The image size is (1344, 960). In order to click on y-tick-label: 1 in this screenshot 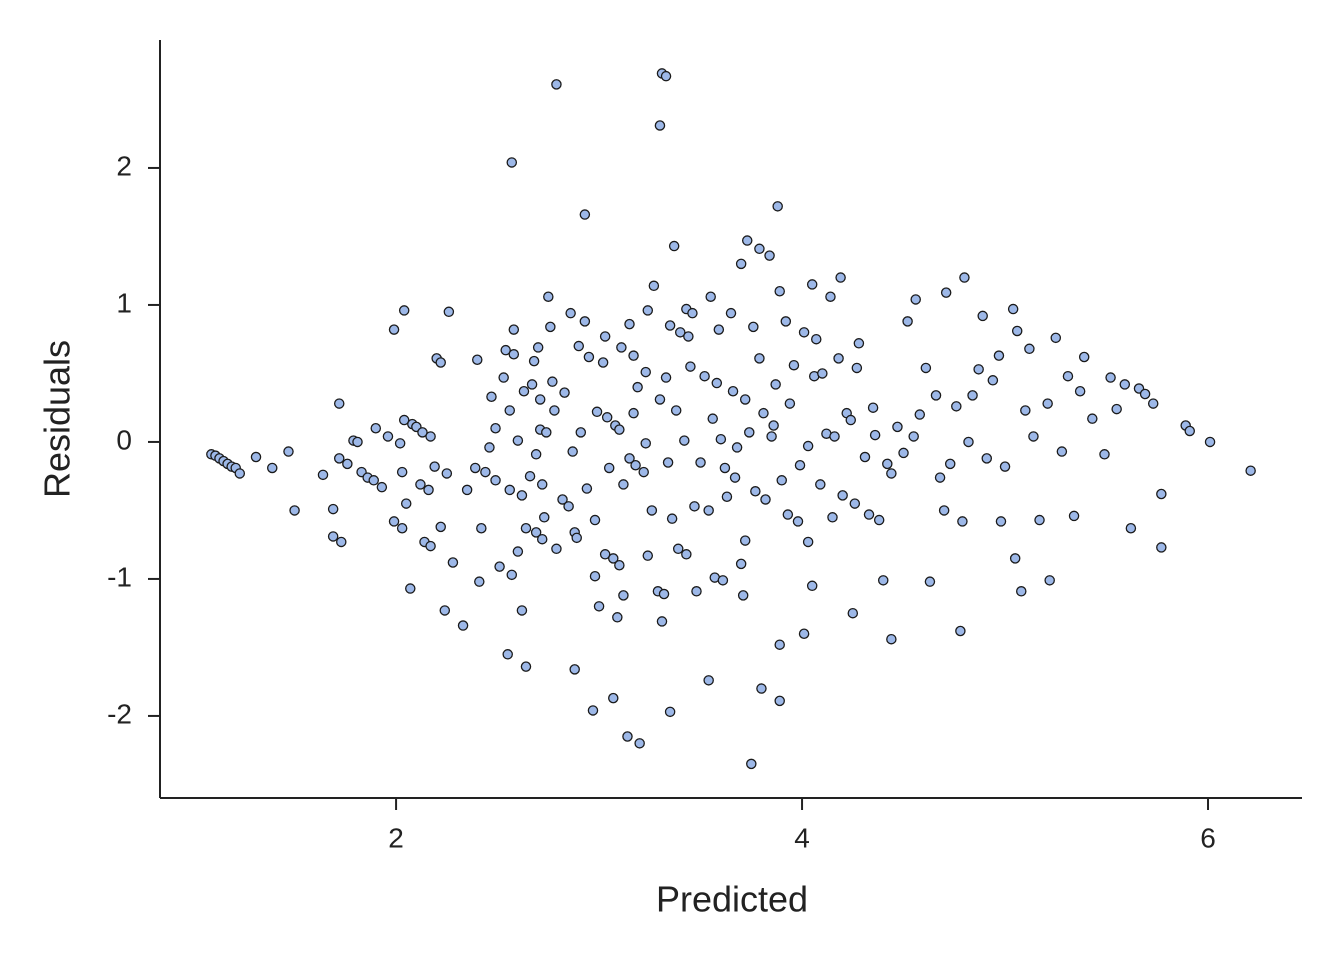, I will do `click(124, 302)`.